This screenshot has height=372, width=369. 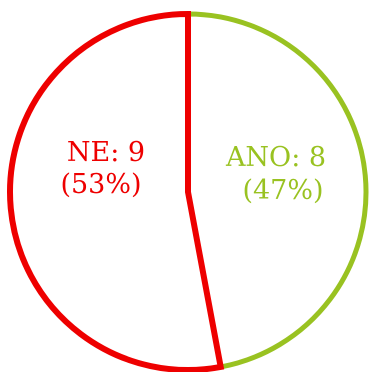 What do you see at coordinates (275, 157) in the screenshot?
I see `slice-label-ano-value: ANO: 8` at bounding box center [275, 157].